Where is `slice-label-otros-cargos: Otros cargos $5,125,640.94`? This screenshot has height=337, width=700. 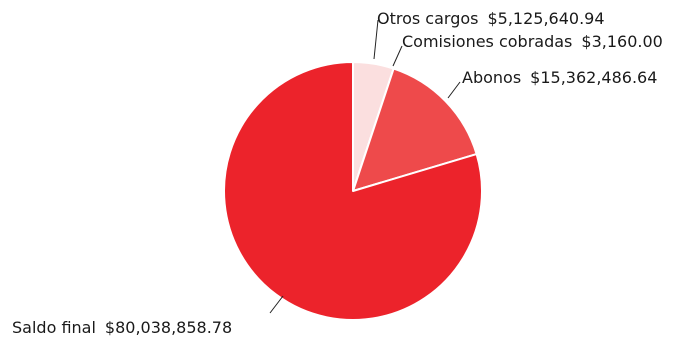
slice-label-otros-cargos: Otros cargos $5,125,640.94 is located at coordinates (489, 34).